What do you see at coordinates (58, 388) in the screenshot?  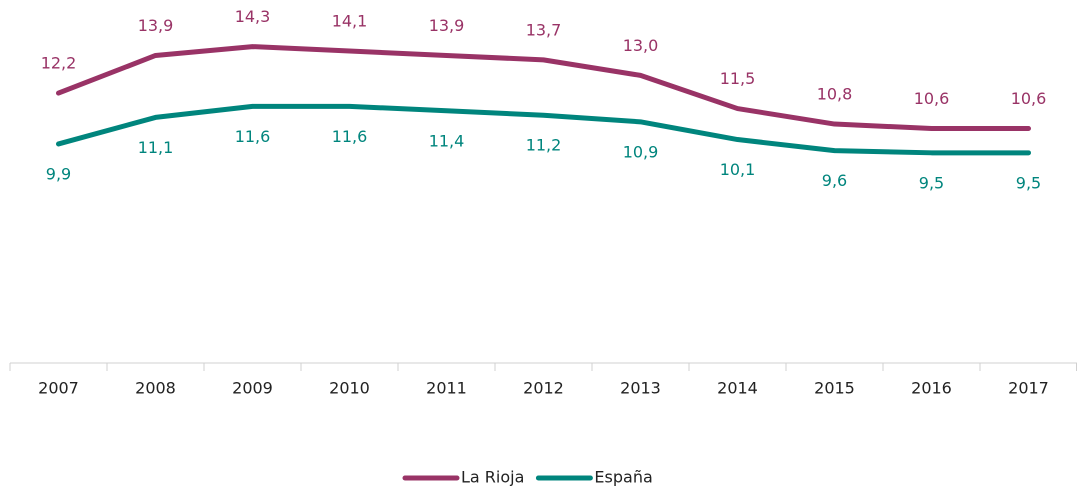 I see `x-tick-label: 2007` at bounding box center [58, 388].